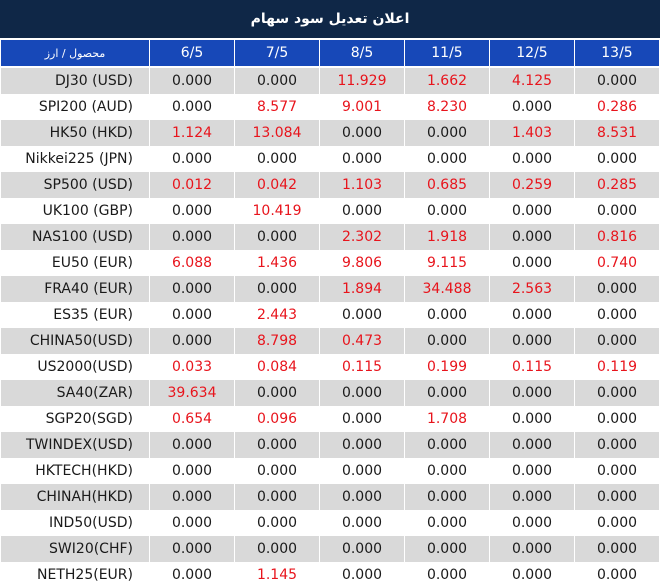 Image resolution: width=660 pixels, height=588 pixels. Describe the element at coordinates (75, 185) in the screenshot. I see `instrument-name: SP500 (USD)` at that location.